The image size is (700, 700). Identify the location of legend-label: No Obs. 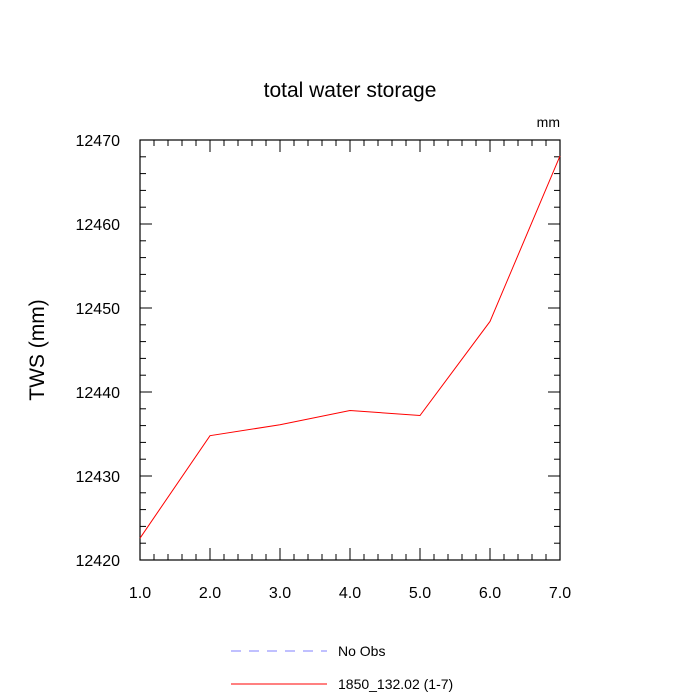
(361, 651).